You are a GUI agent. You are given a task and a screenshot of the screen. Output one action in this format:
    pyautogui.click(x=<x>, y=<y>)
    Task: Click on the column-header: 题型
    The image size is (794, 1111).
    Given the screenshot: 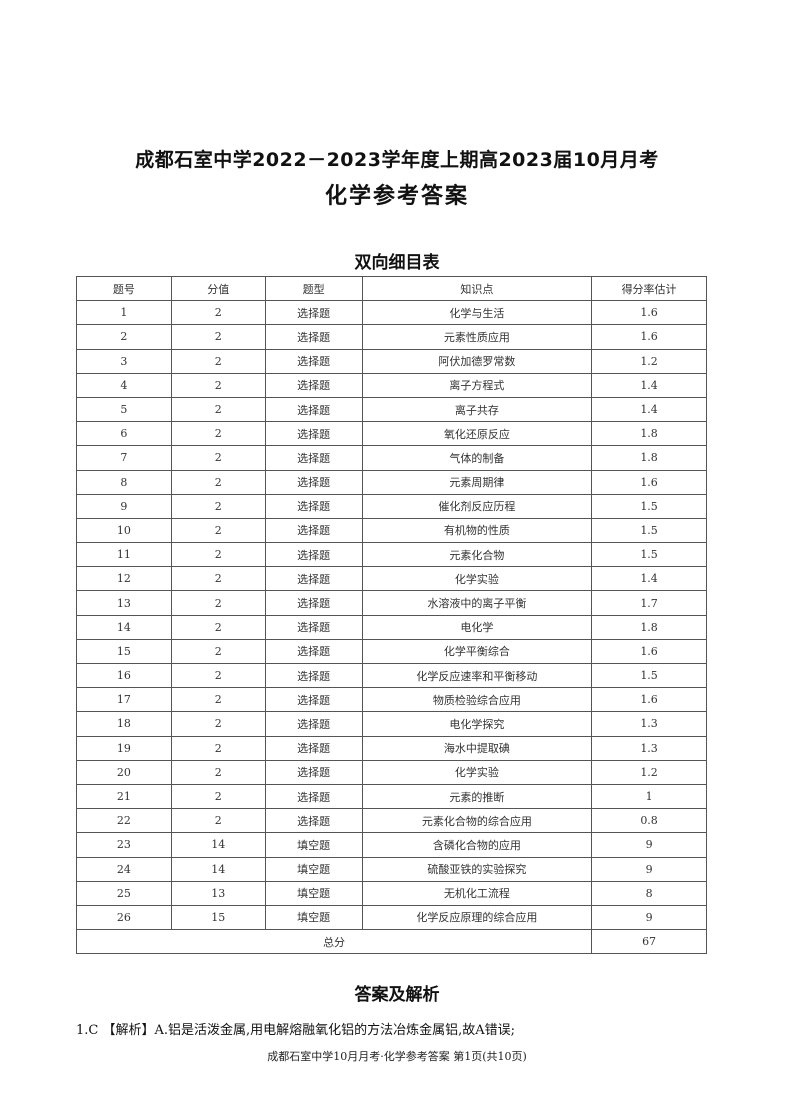 What is the action you would take?
    pyautogui.click(x=313, y=288)
    